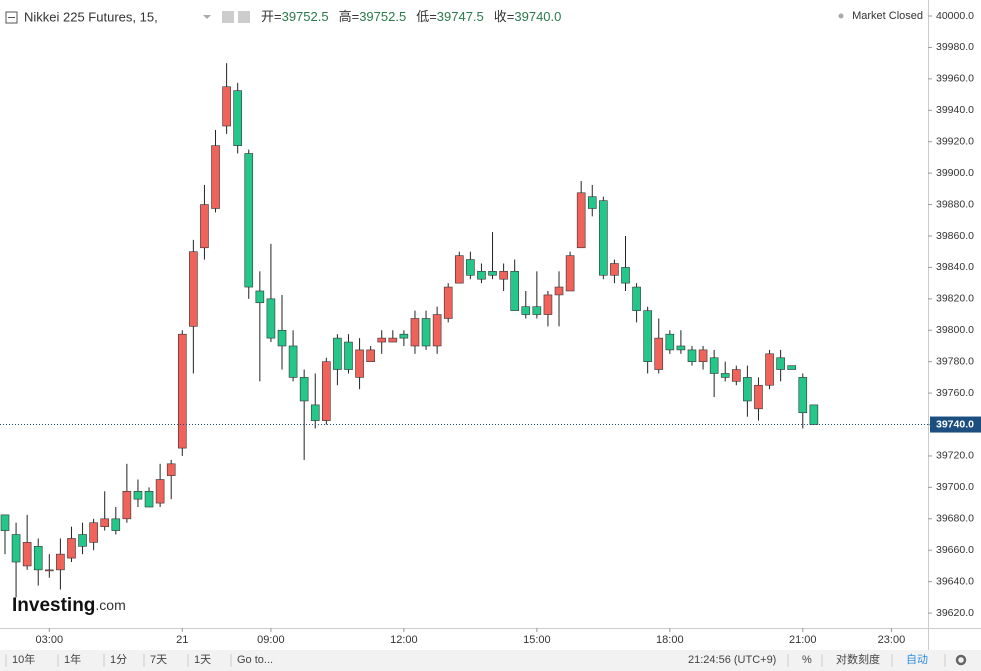 The image size is (981, 671). What do you see at coordinates (11, 17) in the screenshot?
I see `collapse-icon` at bounding box center [11, 17].